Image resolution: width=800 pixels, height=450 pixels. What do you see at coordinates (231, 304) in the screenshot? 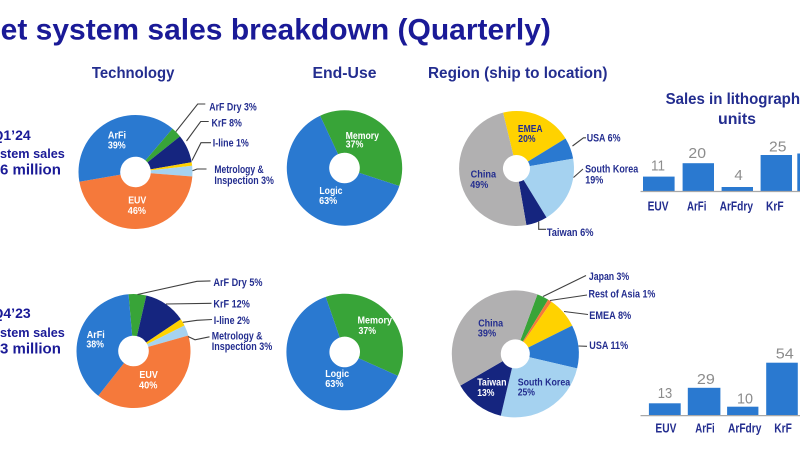
I see `svg-text: KrF 12%` at bounding box center [231, 304].